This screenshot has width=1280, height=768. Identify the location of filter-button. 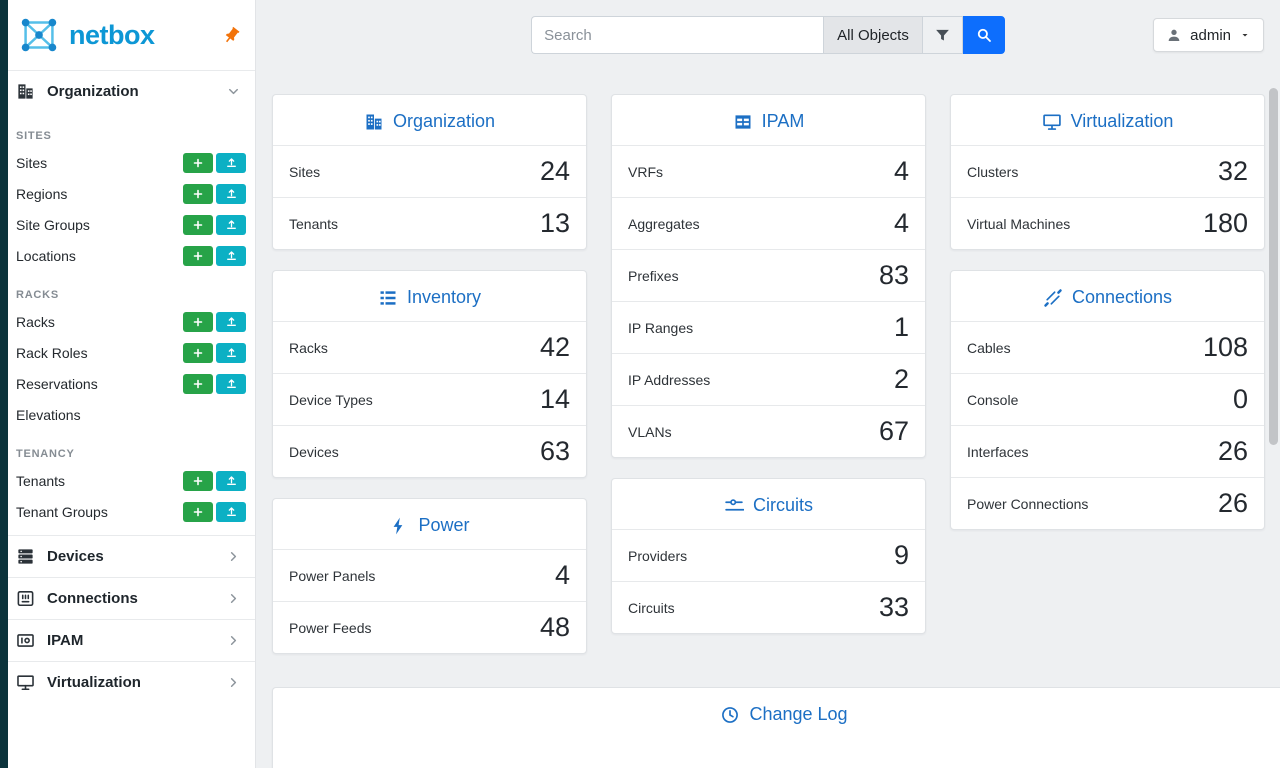
(942, 35).